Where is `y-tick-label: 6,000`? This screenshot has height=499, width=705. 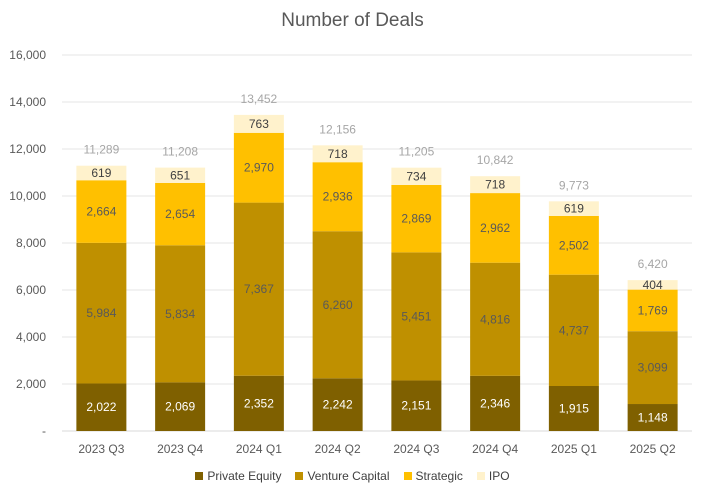
y-tick-label: 6,000 is located at coordinates (31, 290).